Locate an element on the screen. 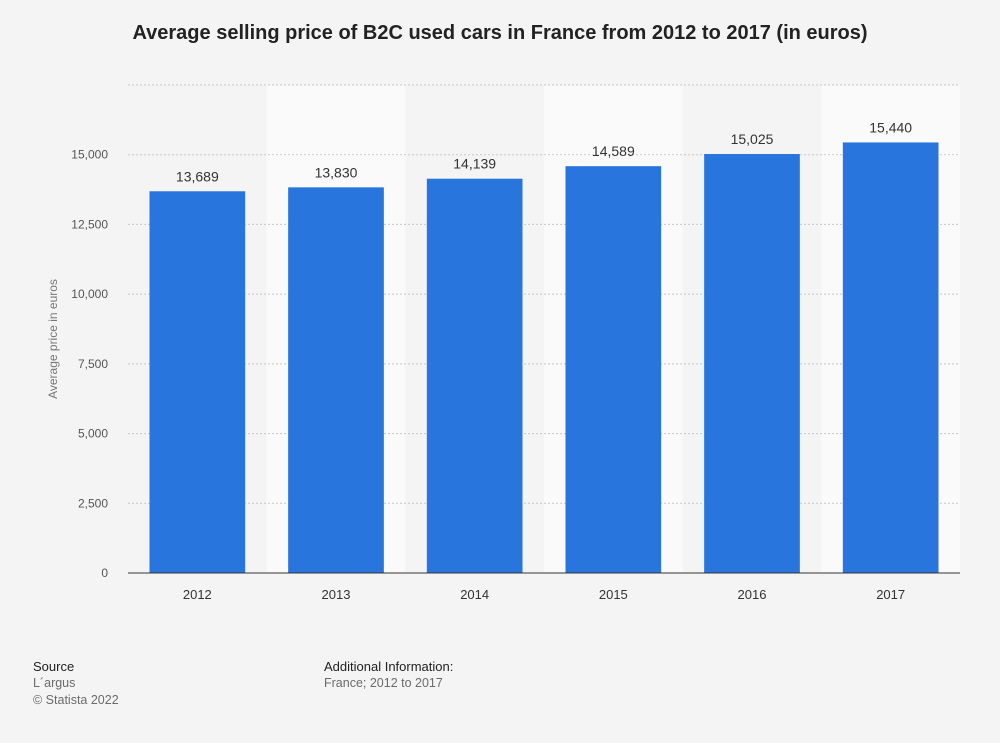 This screenshot has width=1000, height=743. value-labels: 13,689 13,830 14,139 14,589 15,025 15,440 is located at coordinates (544, 151).